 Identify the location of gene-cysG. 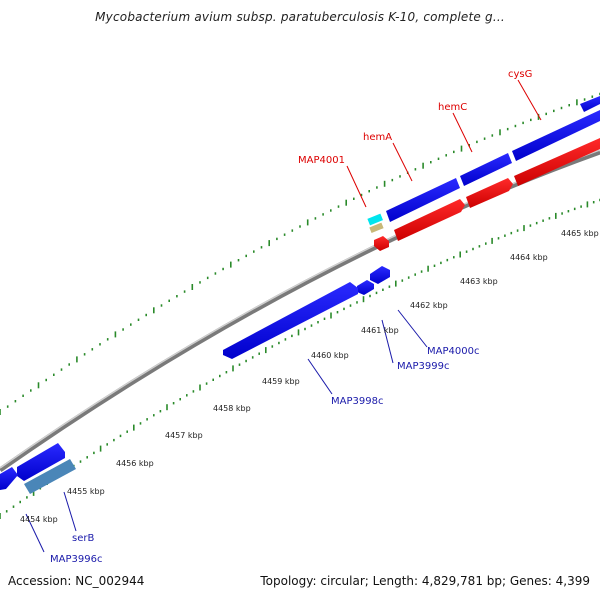
(556, 135).